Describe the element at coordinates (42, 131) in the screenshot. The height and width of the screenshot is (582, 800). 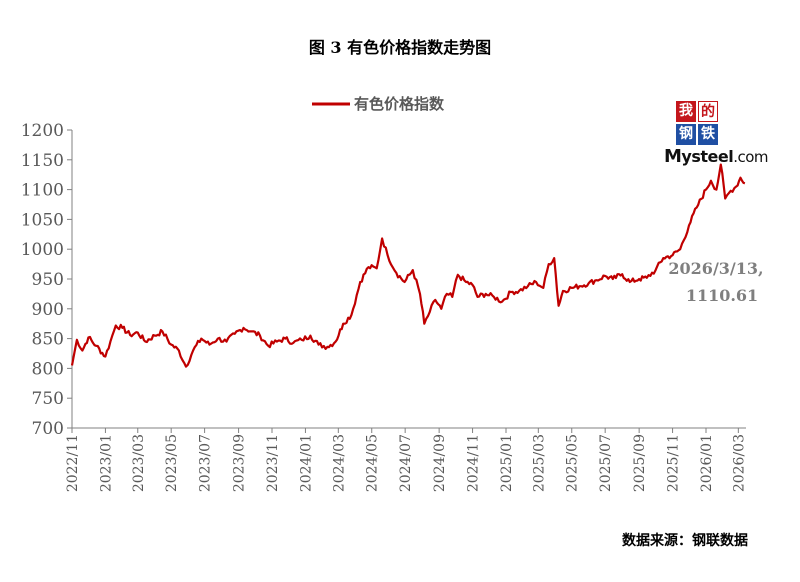
I see `y-tick-label: 1200` at that location.